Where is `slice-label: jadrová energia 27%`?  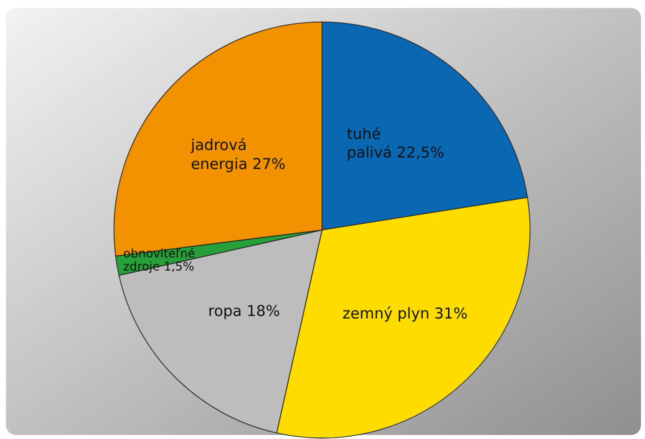 slice-label: jadrová energia 27% is located at coordinates (238, 154).